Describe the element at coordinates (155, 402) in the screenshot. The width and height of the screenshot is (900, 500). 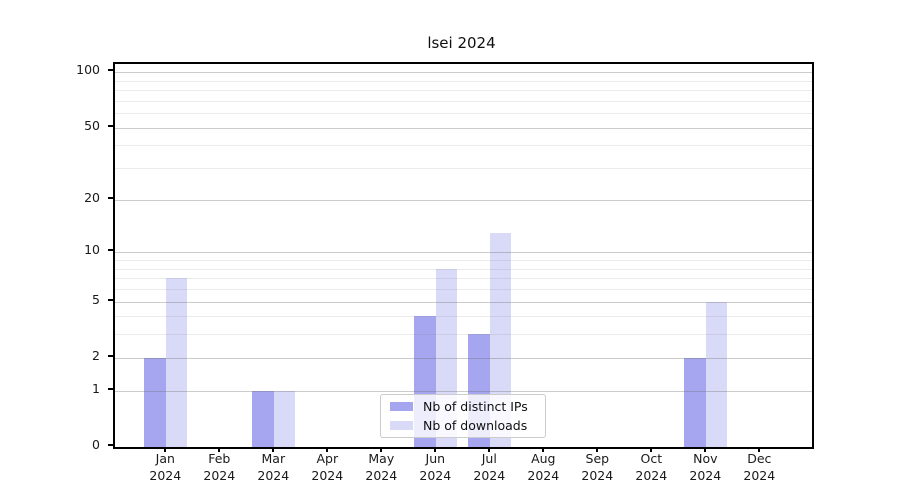
I see `bar-distinct-ips-jan` at that location.